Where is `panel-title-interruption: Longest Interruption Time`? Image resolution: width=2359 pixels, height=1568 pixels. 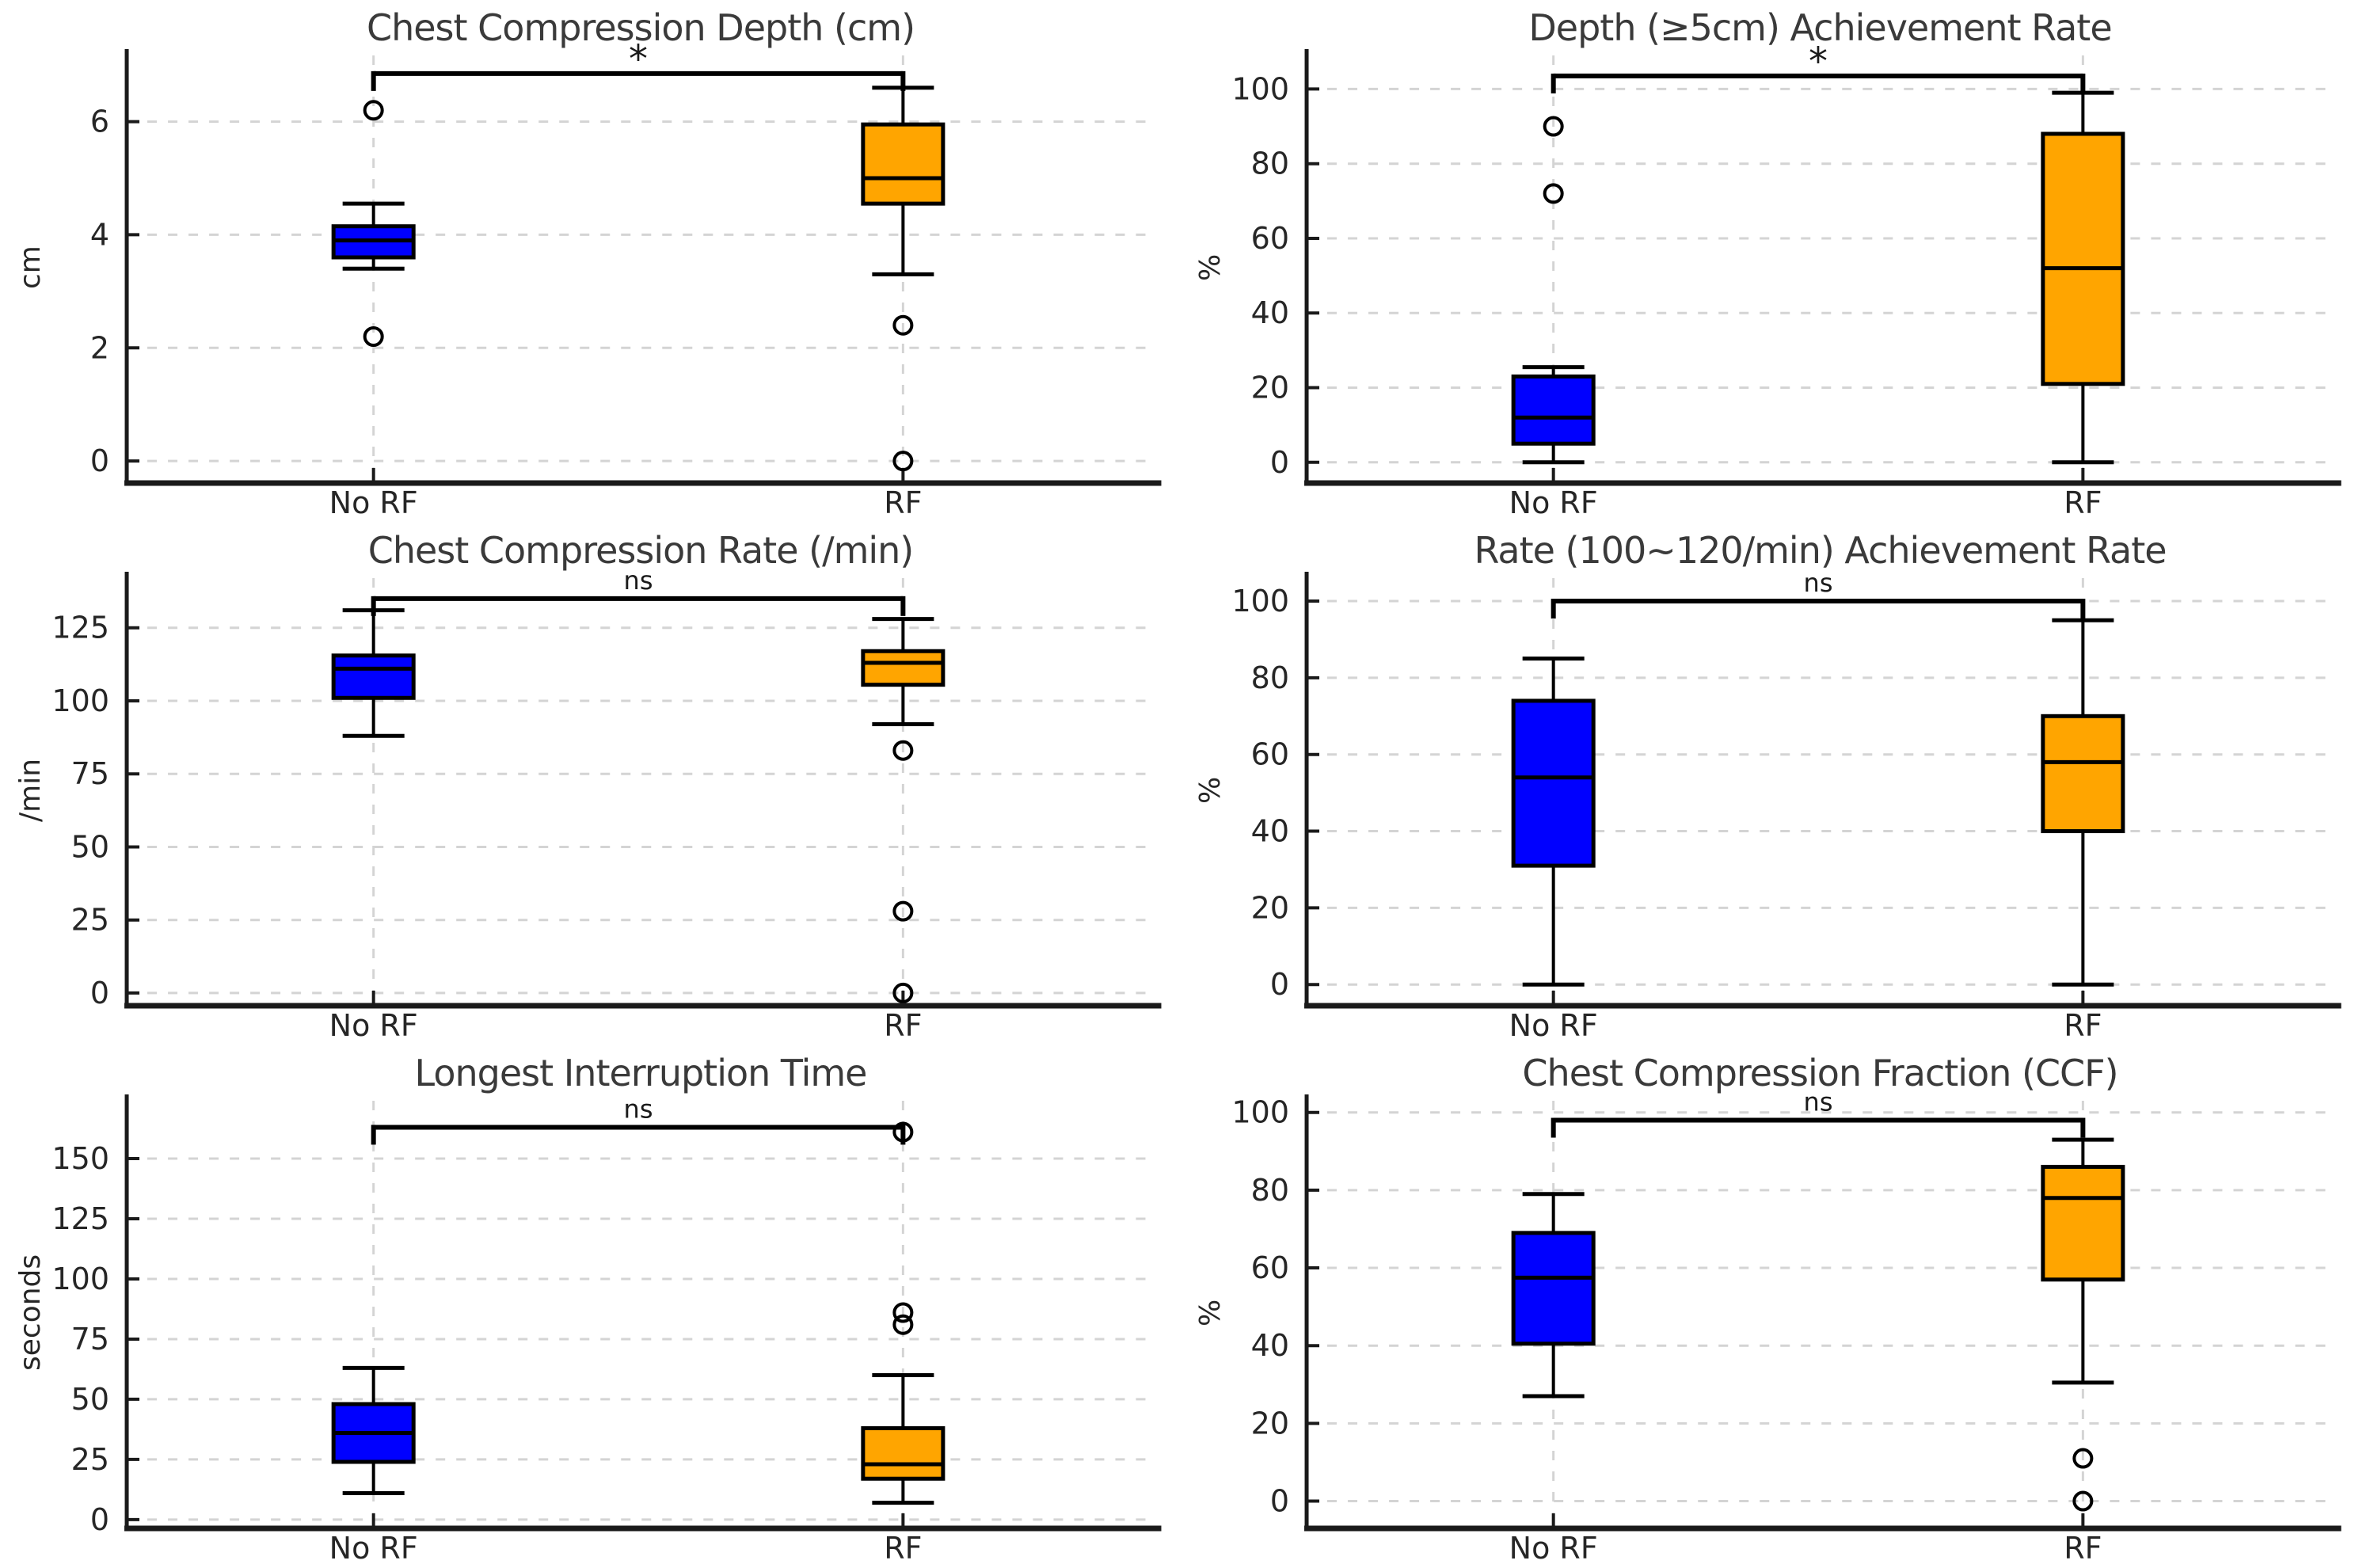
panel-title-interruption: Longest Interruption Time is located at coordinates (641, 1073).